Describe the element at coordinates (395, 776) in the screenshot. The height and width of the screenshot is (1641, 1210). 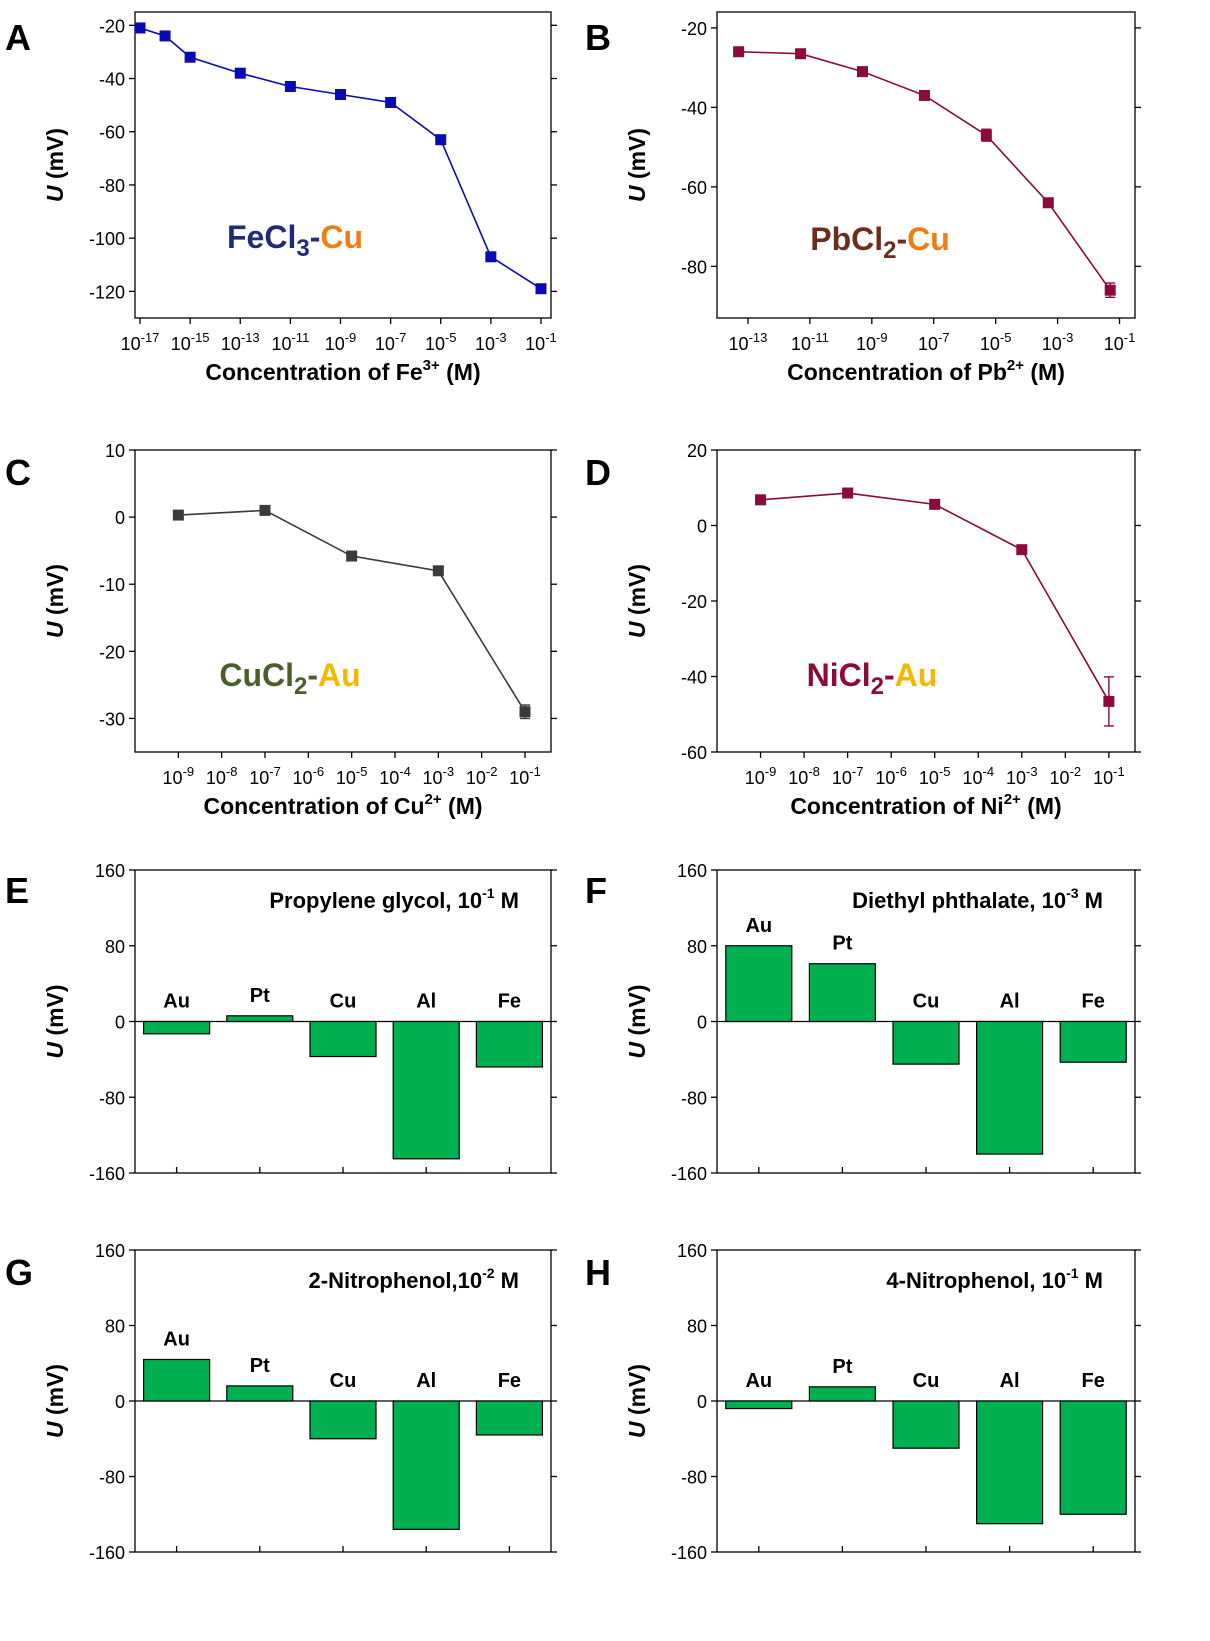
I see `x-tick-label: 10⁻⁴` at that location.